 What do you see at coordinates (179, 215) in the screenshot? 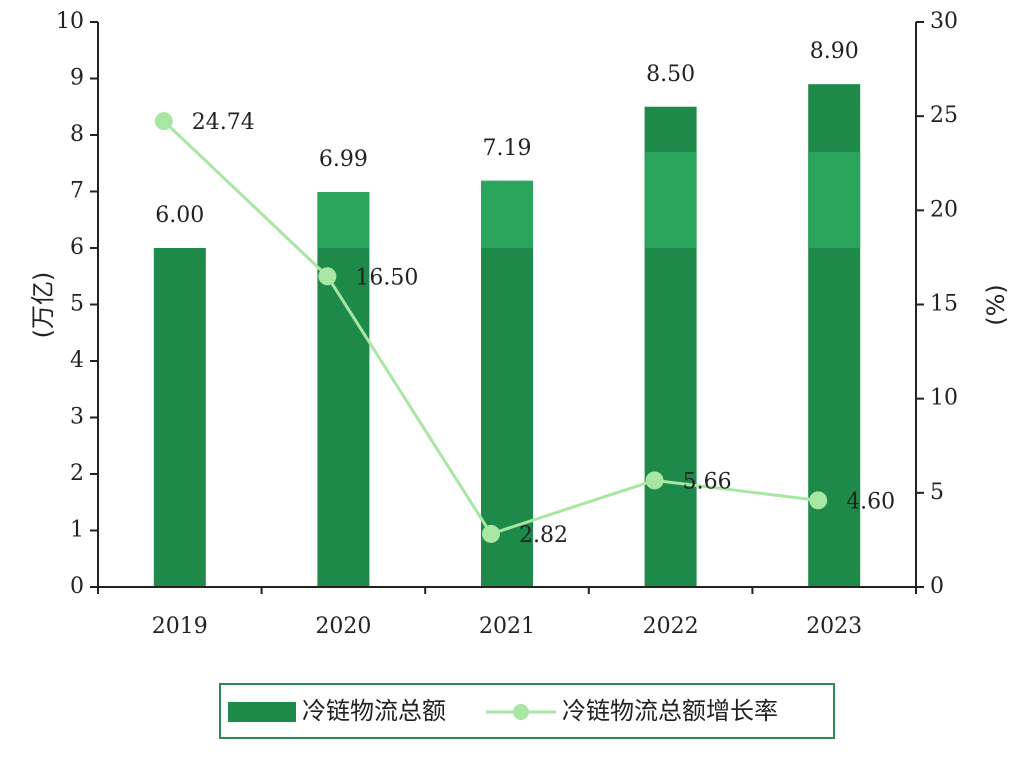
I see `bar-value-label-2019: 6.00` at bounding box center [179, 215].